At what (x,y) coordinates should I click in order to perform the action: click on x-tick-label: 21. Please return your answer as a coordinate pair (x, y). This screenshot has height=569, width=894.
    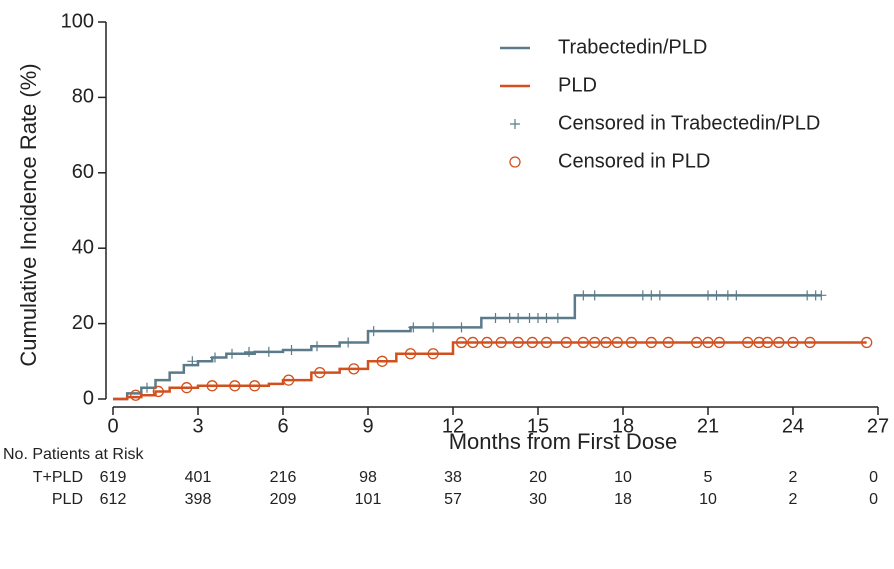
    Looking at the image, I should click on (708, 426).